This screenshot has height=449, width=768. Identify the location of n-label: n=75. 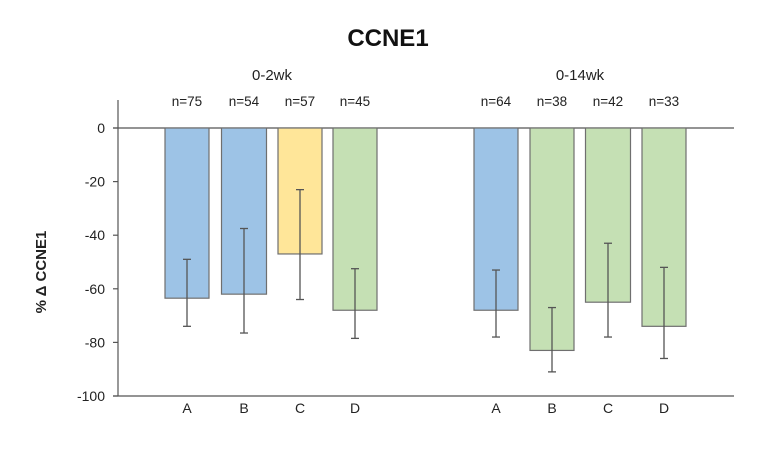
(187, 101).